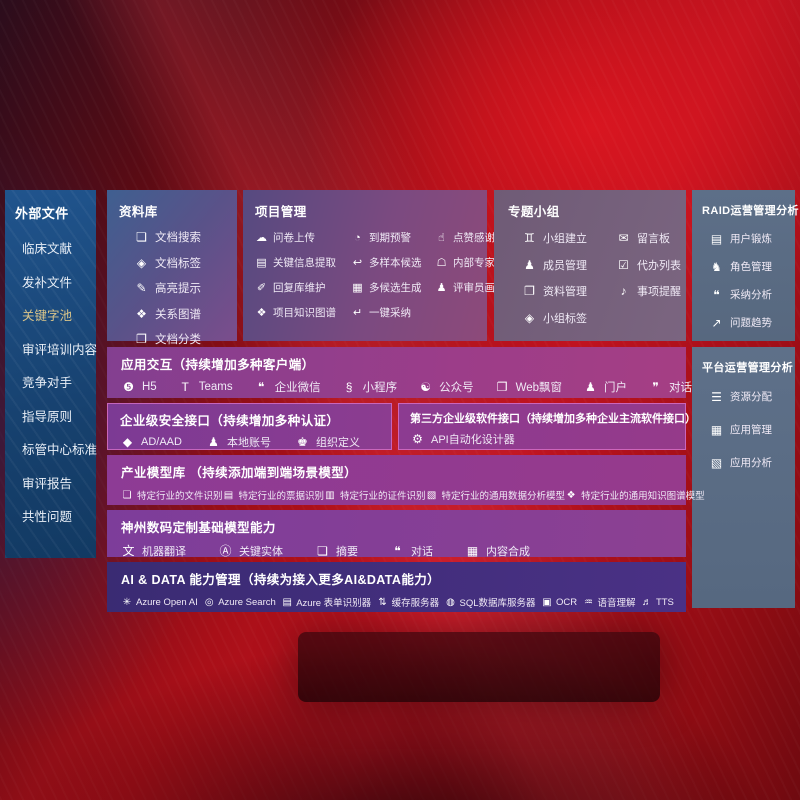  What do you see at coordinates (646, 602) in the screenshot?
I see `tts-icon: ♬` at bounding box center [646, 602].